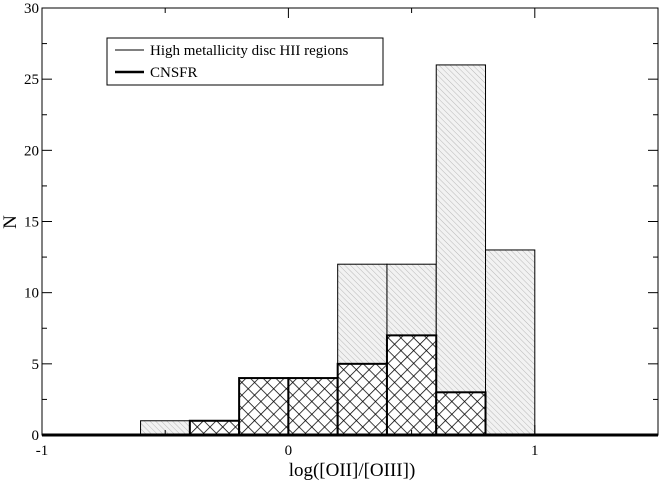 This screenshot has height=482, width=660. Describe the element at coordinates (31, 223) in the screenshot. I see `y-tick-label: 15` at that location.